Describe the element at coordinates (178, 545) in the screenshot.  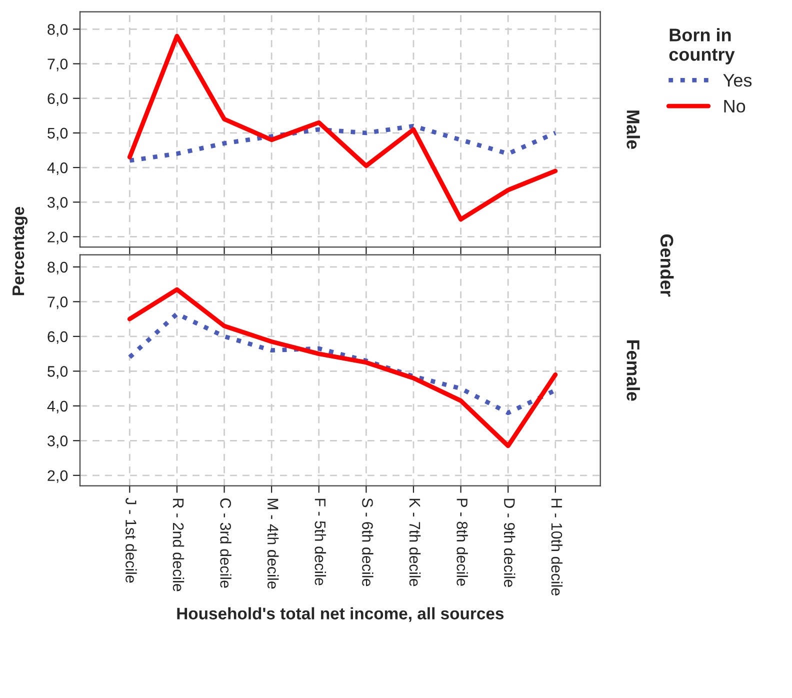
I see `x-tick-label: R - 2nd decile` at that location.